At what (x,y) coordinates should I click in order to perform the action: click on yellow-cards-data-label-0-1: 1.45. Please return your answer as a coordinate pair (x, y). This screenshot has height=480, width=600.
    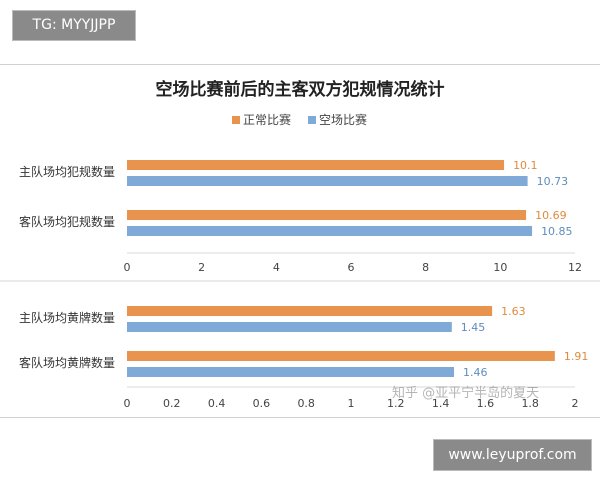
    Looking at the image, I should click on (473, 327).